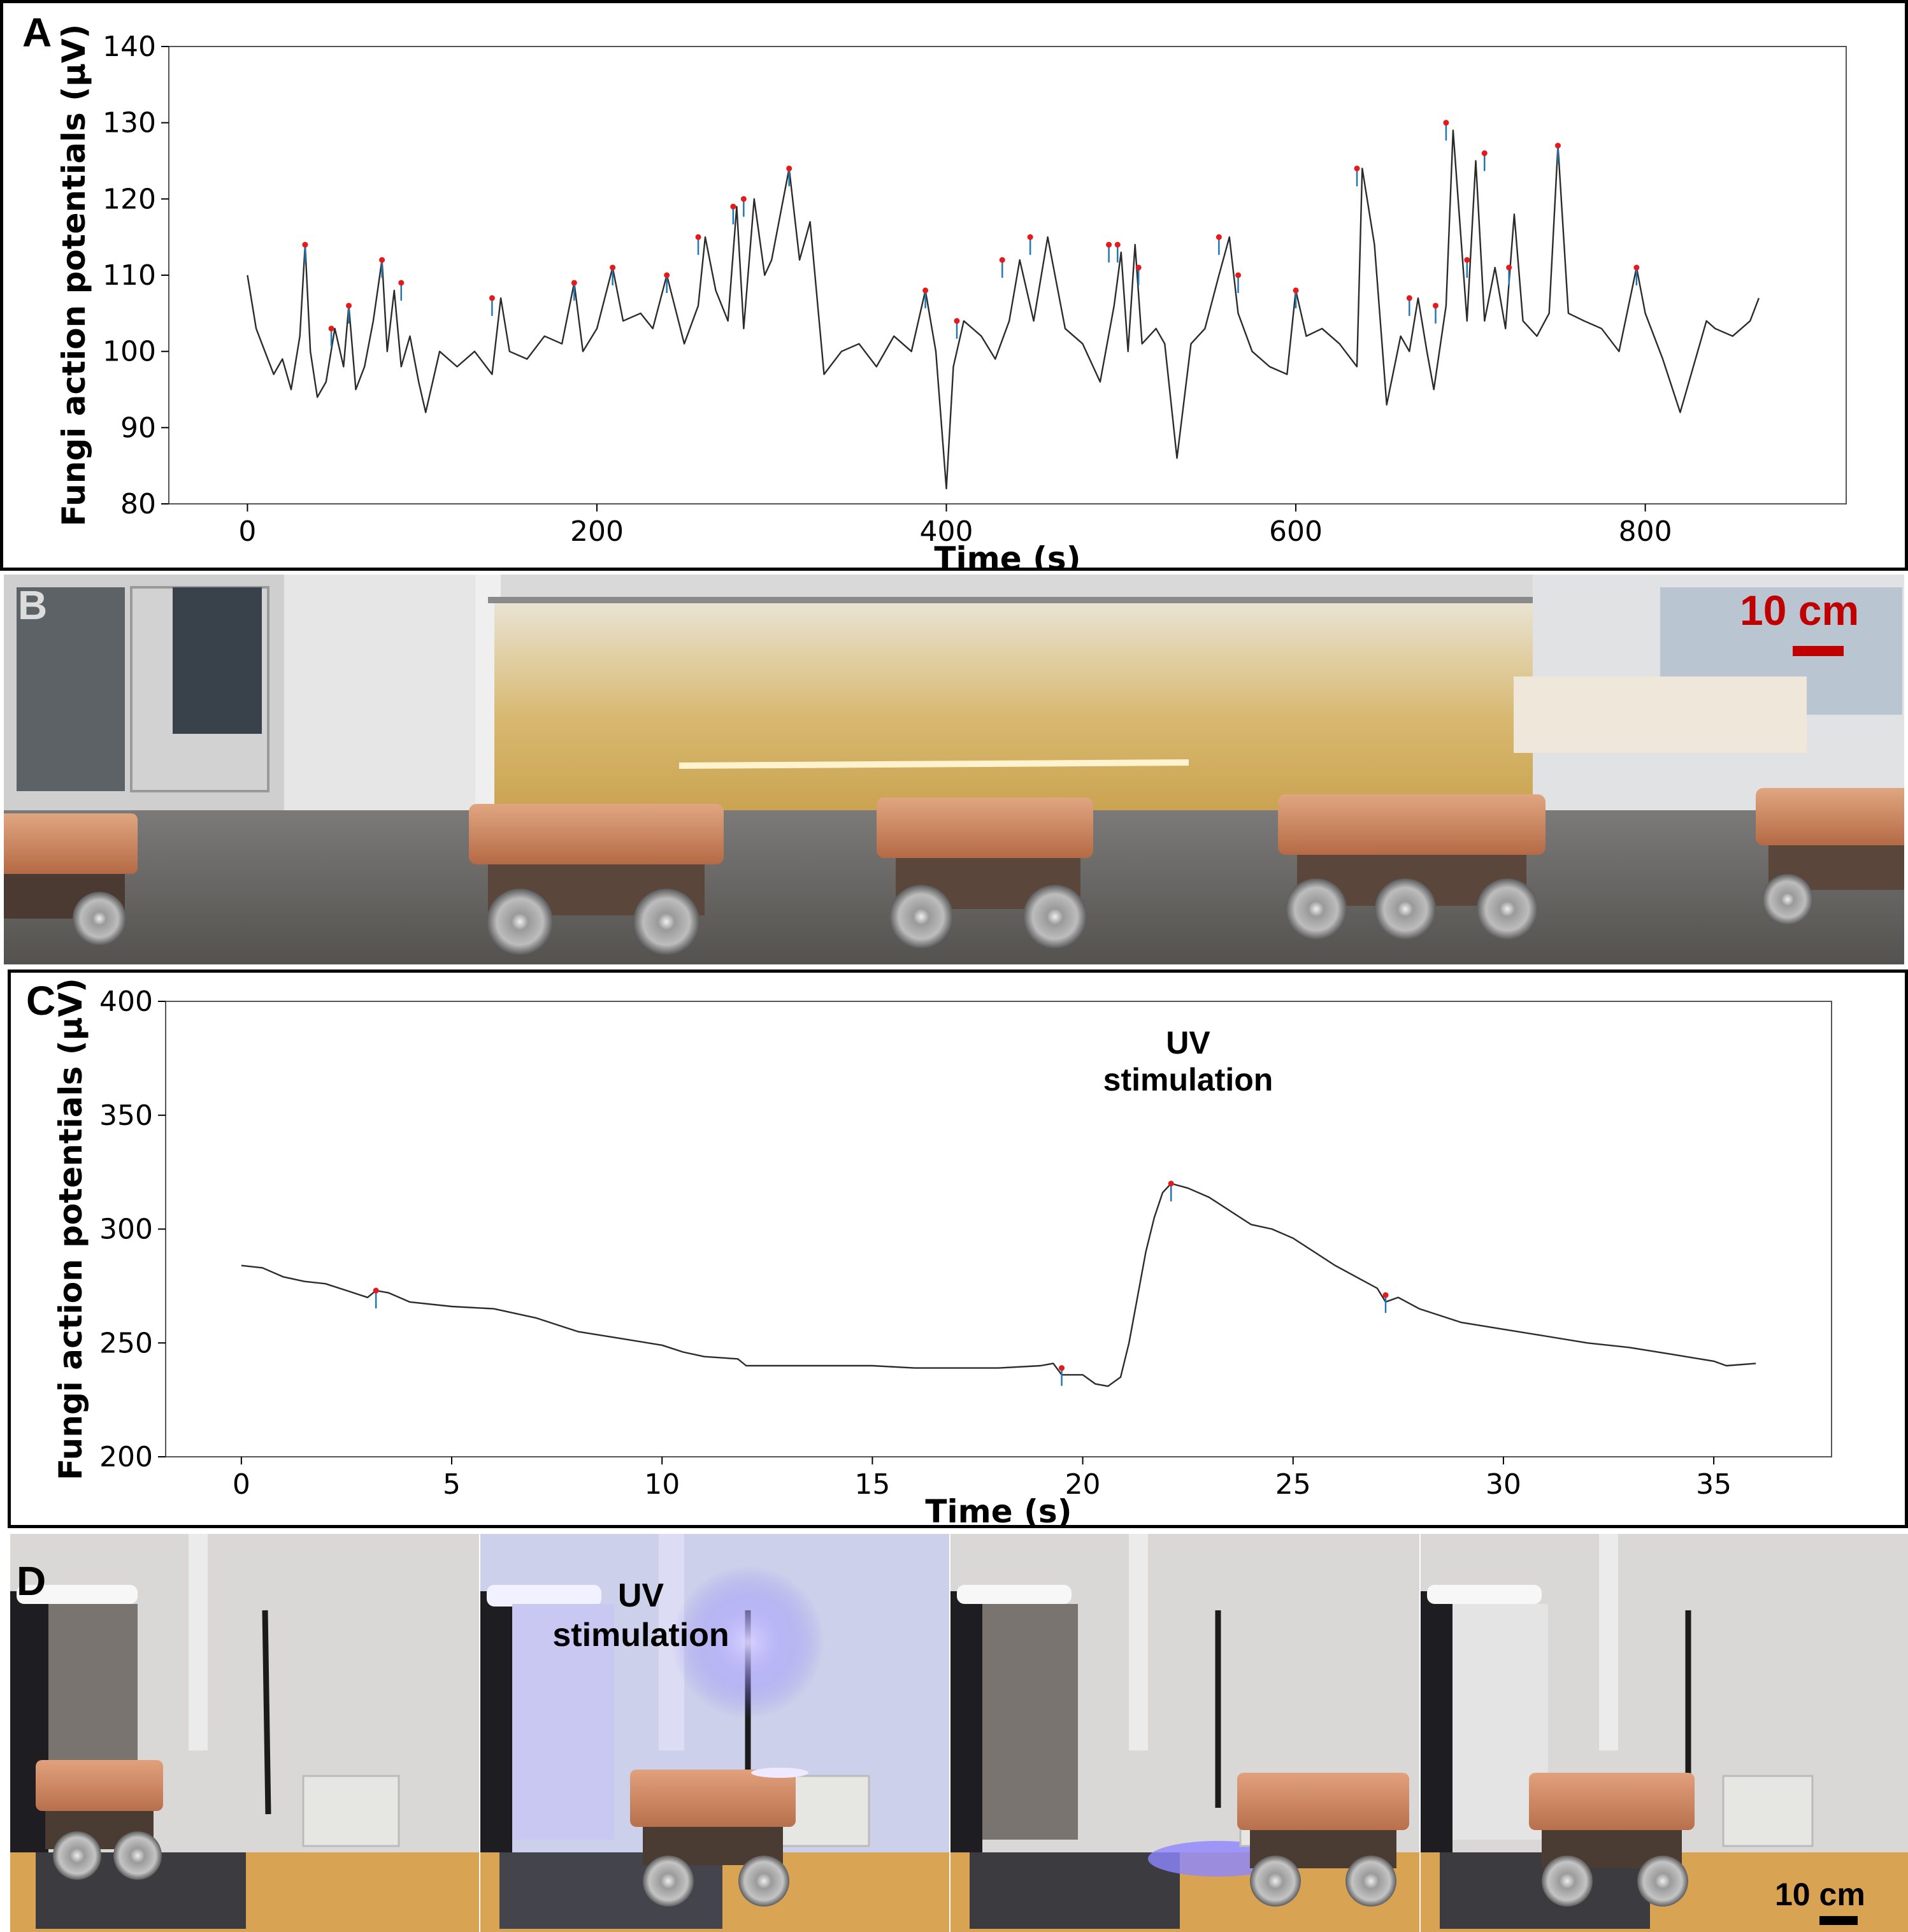 The image size is (1908, 1932). Describe the element at coordinates (1188, 1080) in the screenshot. I see `uv-annotation-line: stimulation` at that location.